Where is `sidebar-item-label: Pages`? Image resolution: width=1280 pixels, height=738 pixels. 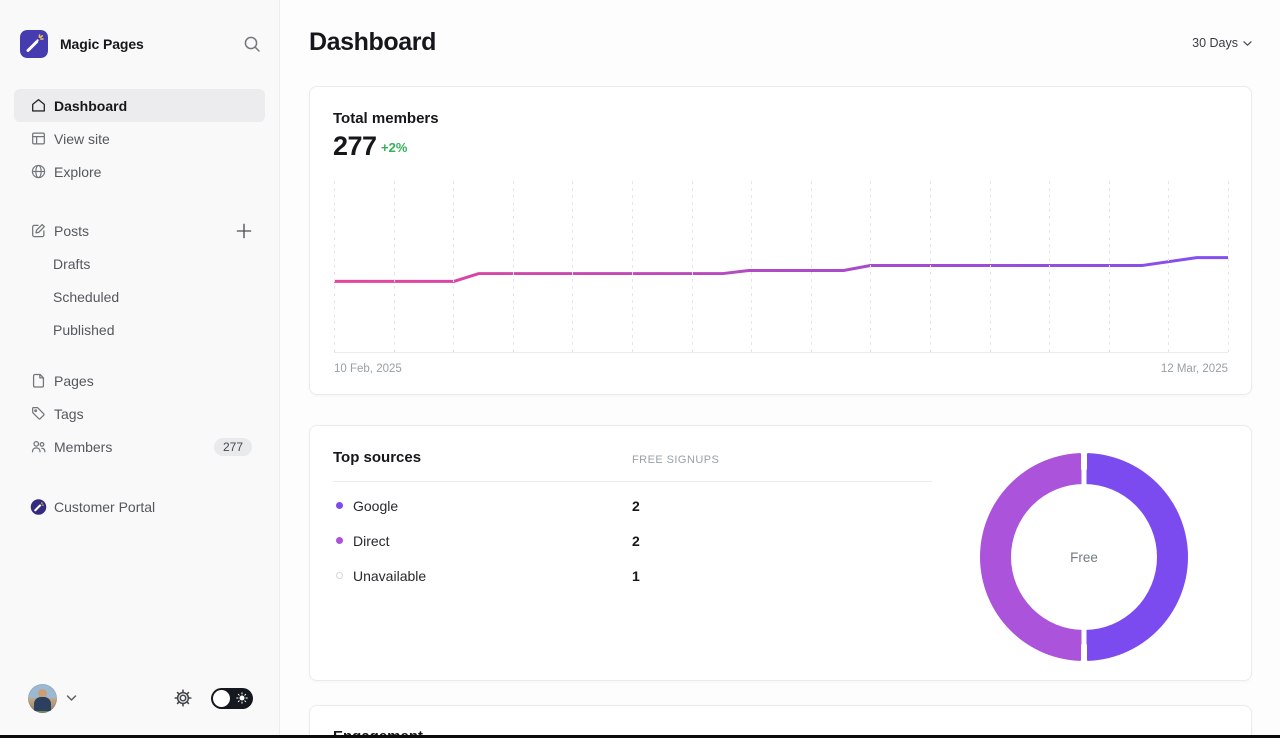 sidebar-item-label: Pages is located at coordinates (74, 380).